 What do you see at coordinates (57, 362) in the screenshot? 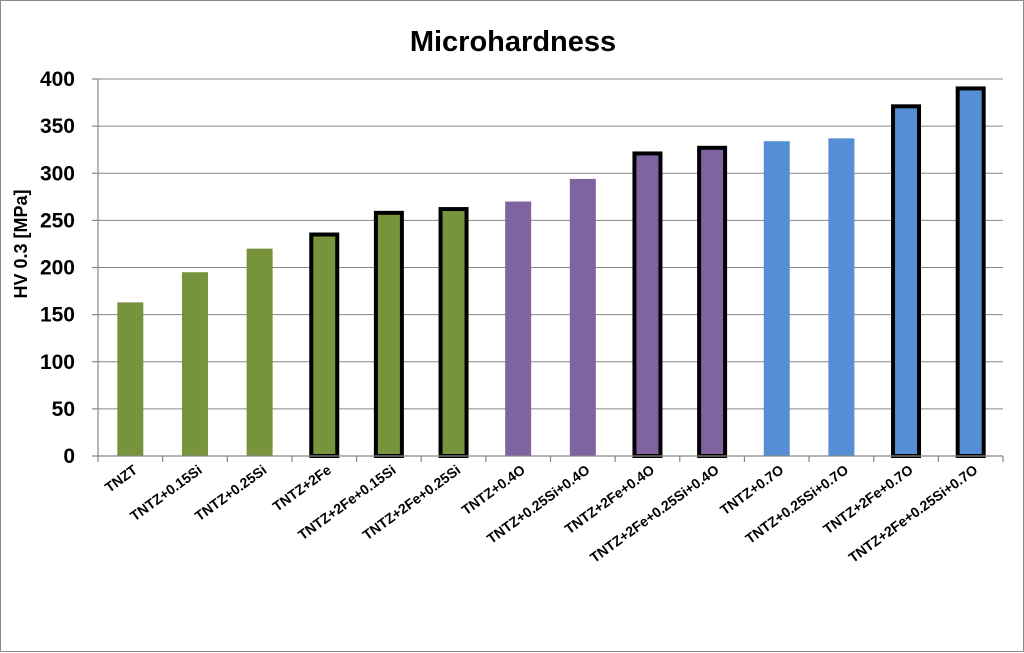
I see `y-tick-label: 100` at bounding box center [57, 362].